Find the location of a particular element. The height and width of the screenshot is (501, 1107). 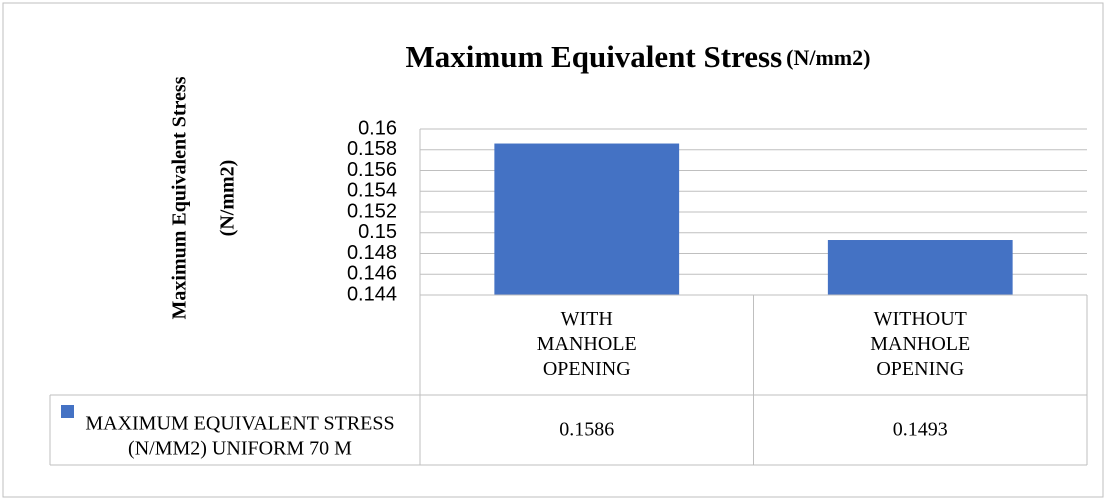

table-value: 0.1586 is located at coordinates (586, 430).